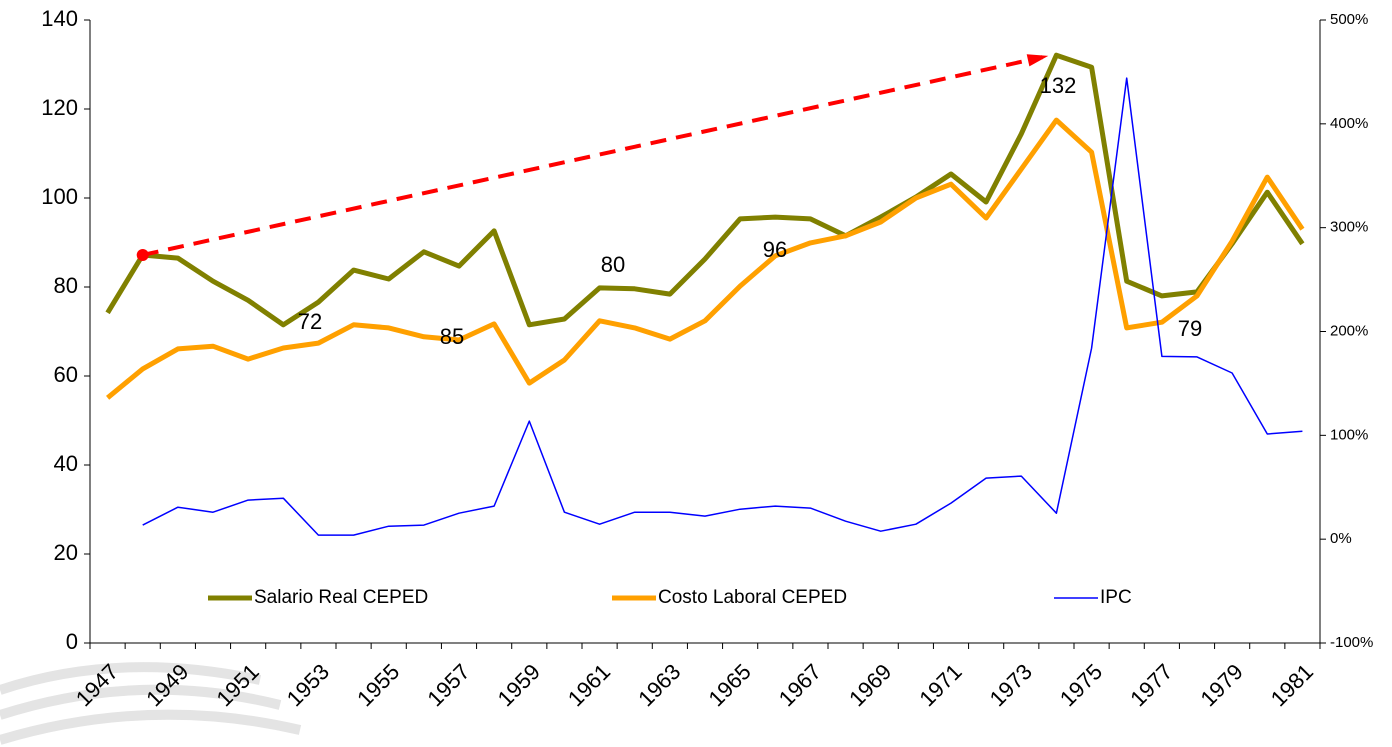  I want to click on x-tick-label: 1981, so click(1292, 685).